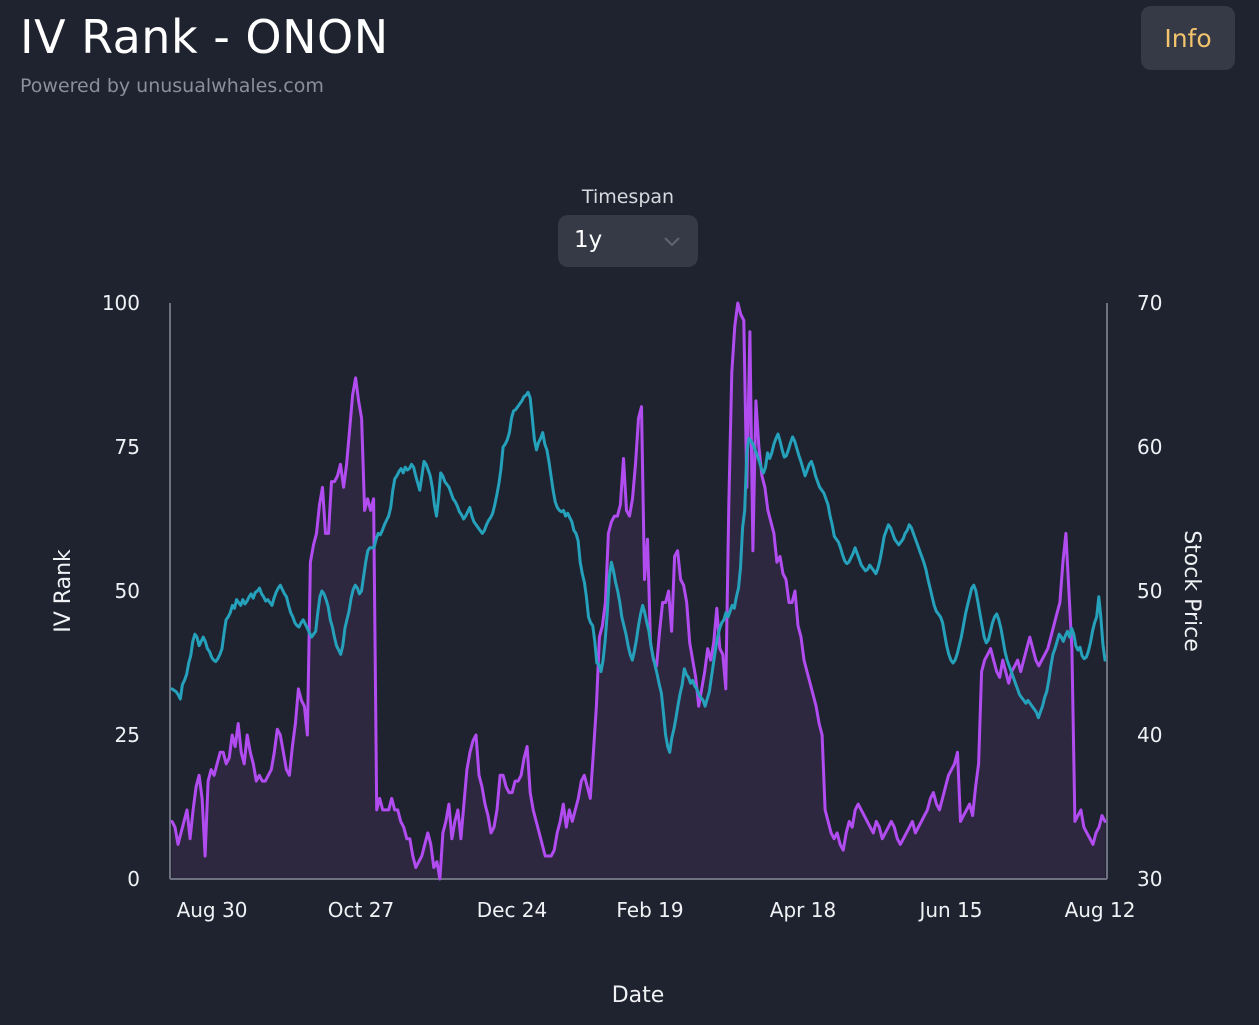  I want to click on y-tick-label: 100, so click(121, 303).